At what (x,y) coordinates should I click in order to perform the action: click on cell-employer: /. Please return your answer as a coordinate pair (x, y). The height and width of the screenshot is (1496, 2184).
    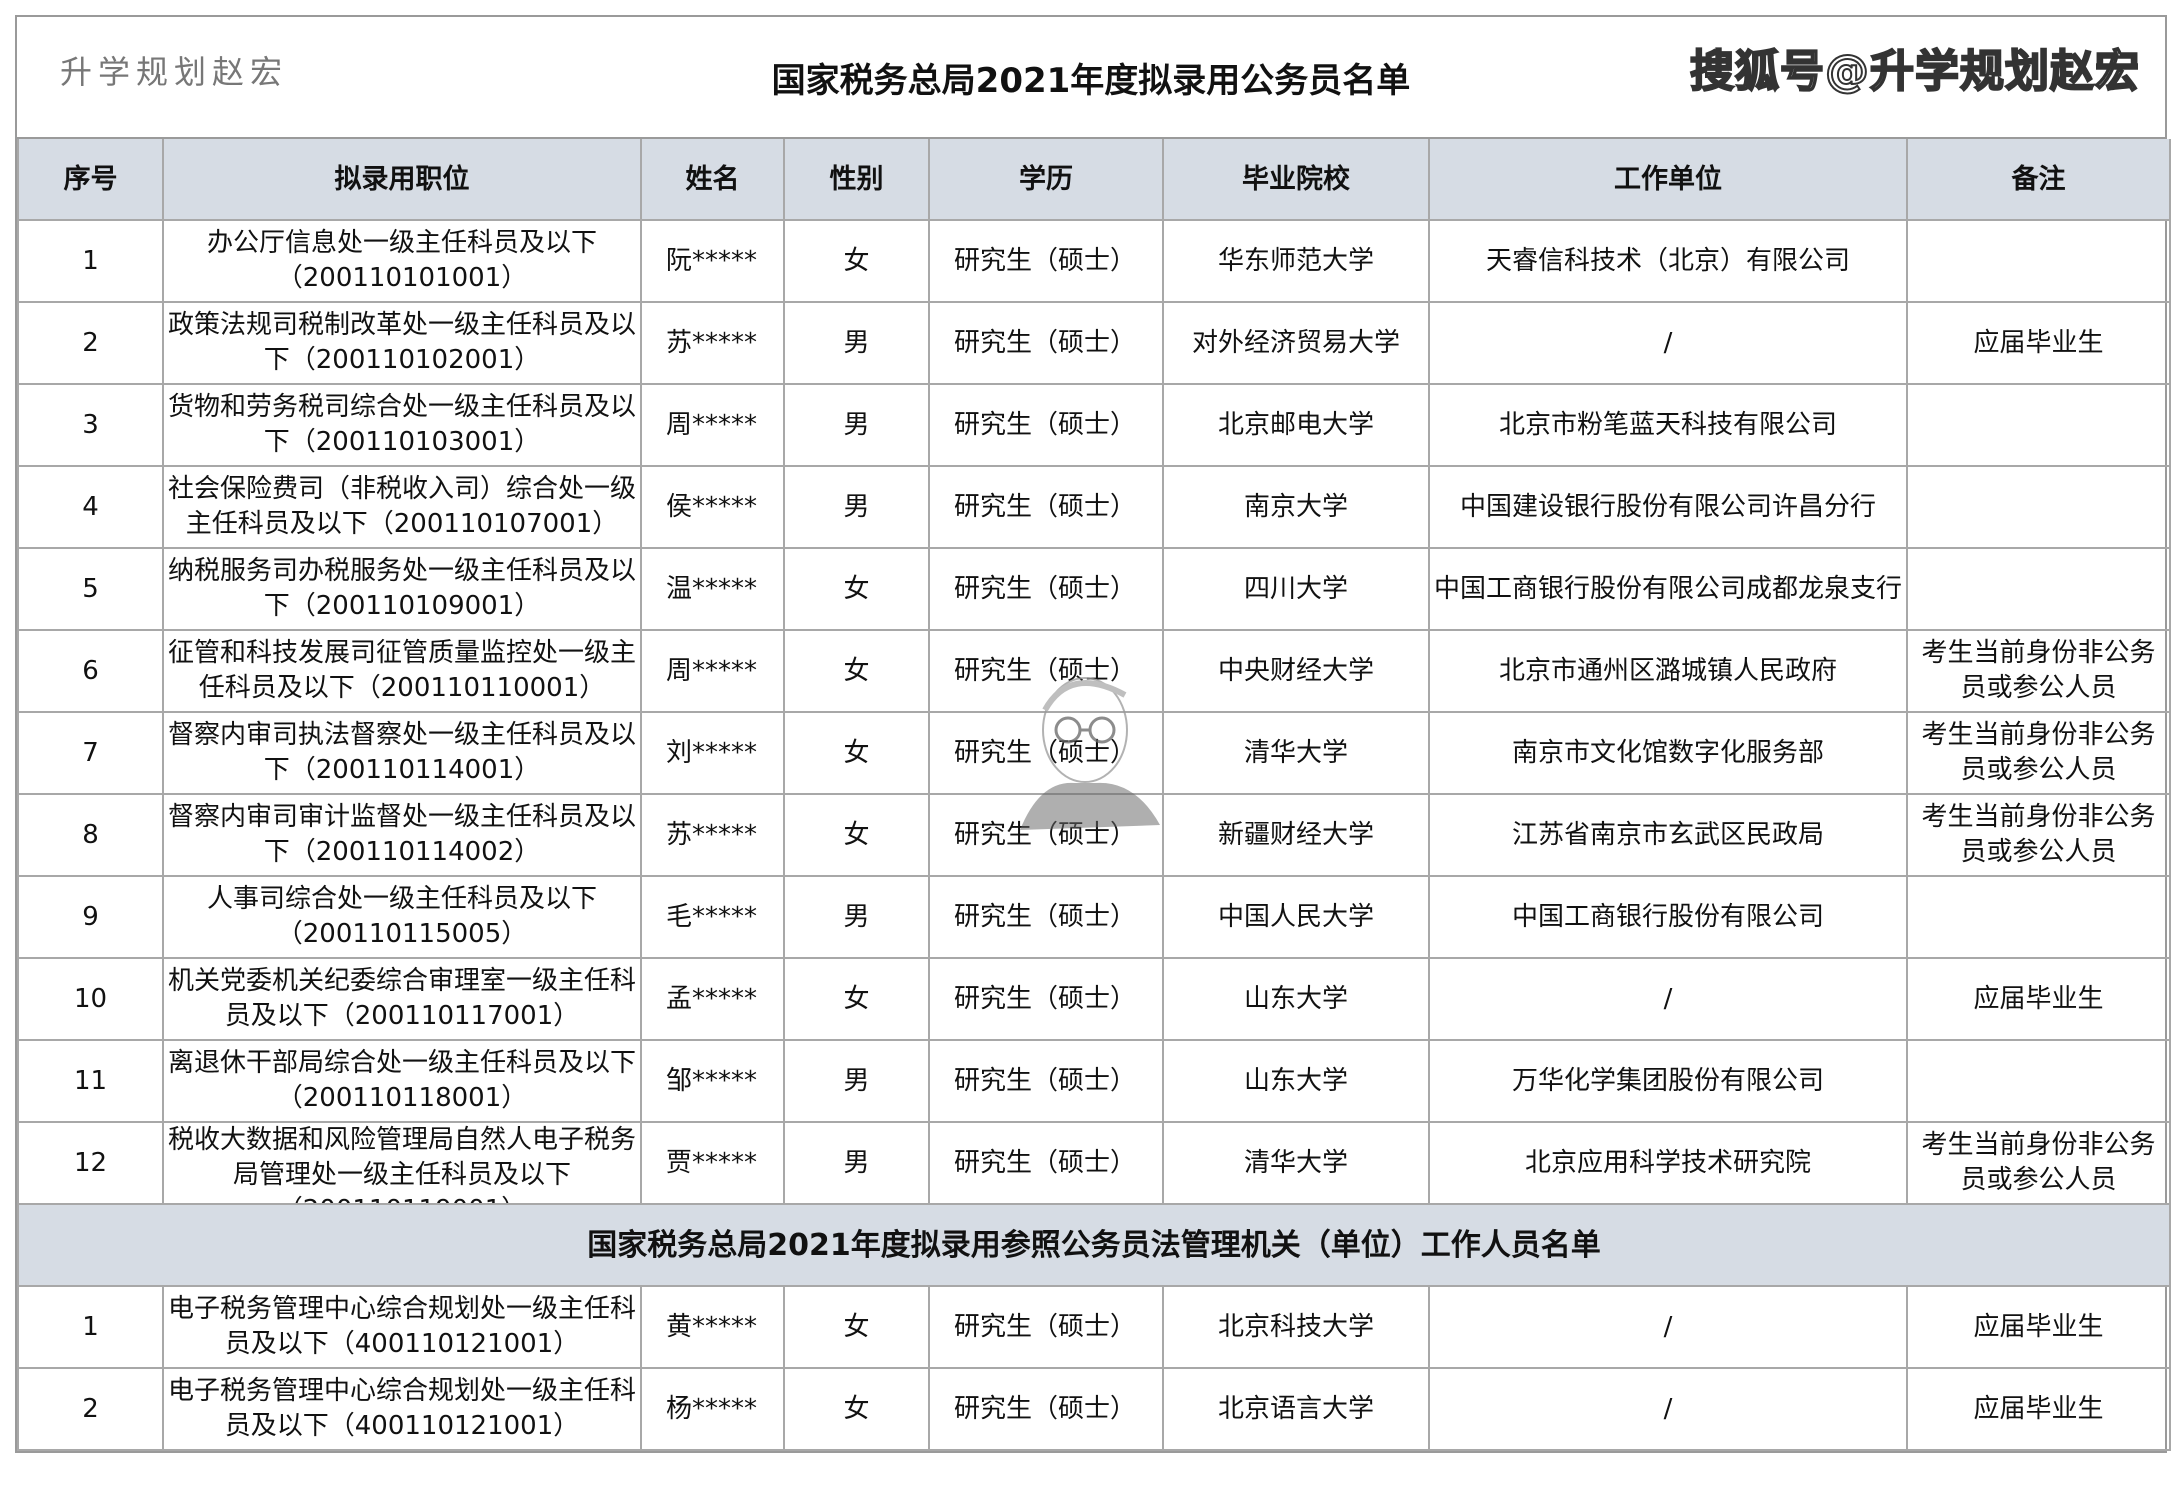
    Looking at the image, I should click on (1668, 1327).